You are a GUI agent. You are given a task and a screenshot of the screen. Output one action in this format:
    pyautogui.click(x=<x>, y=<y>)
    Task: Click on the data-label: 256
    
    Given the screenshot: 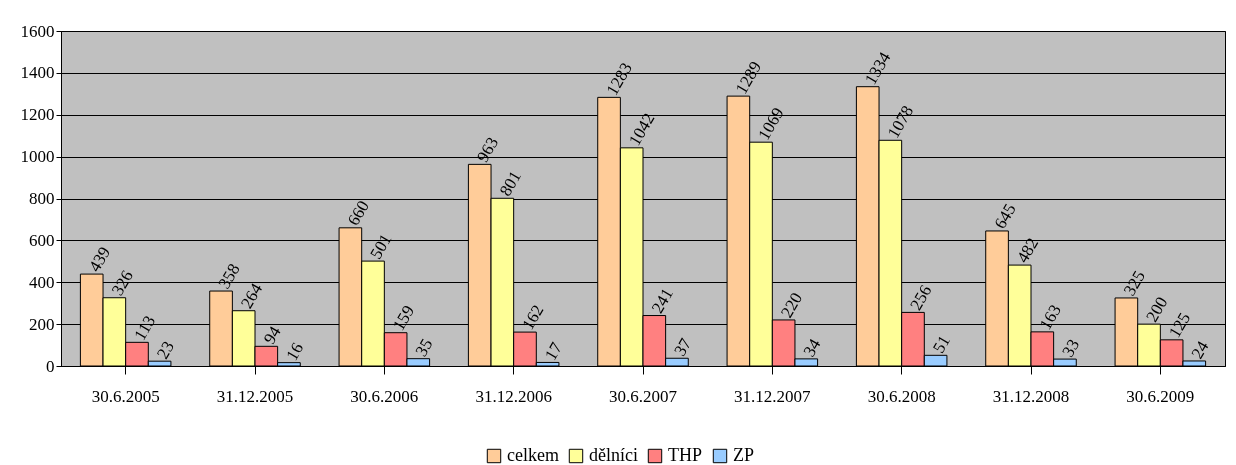 What is the action you would take?
    pyautogui.click(x=921, y=297)
    